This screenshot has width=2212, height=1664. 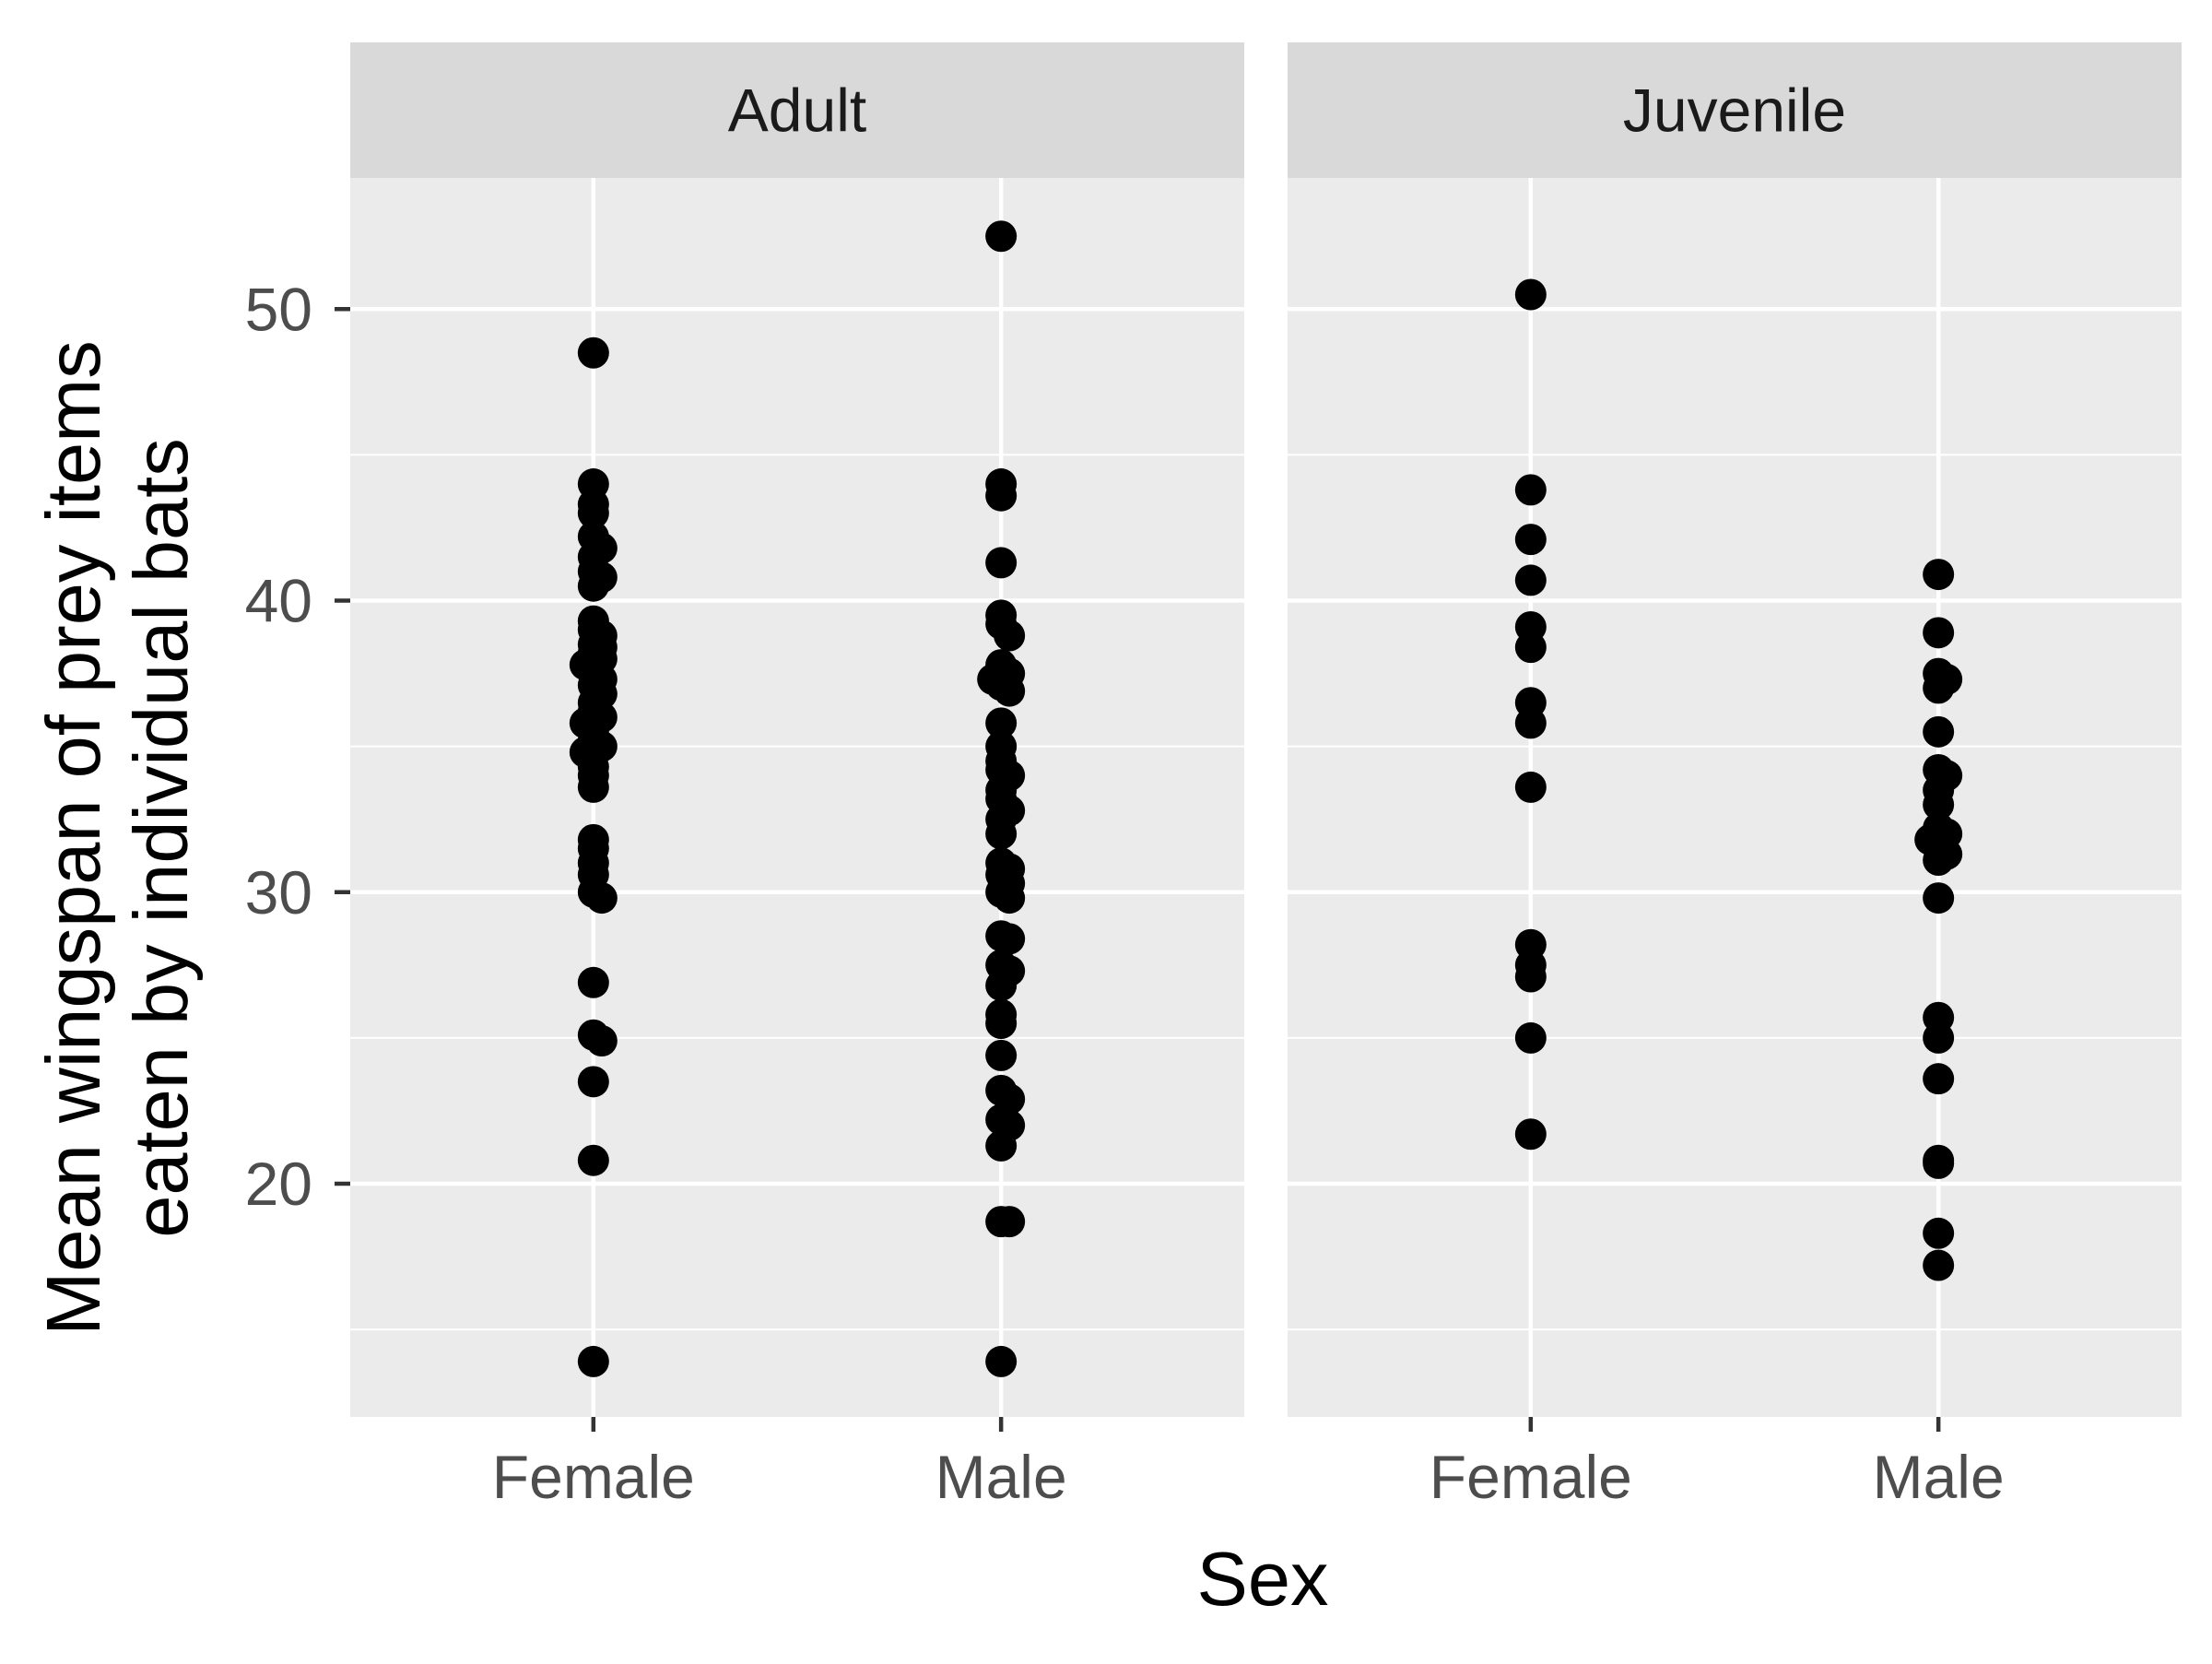 I want to click on y-tick-label: 50, so click(x=278, y=309).